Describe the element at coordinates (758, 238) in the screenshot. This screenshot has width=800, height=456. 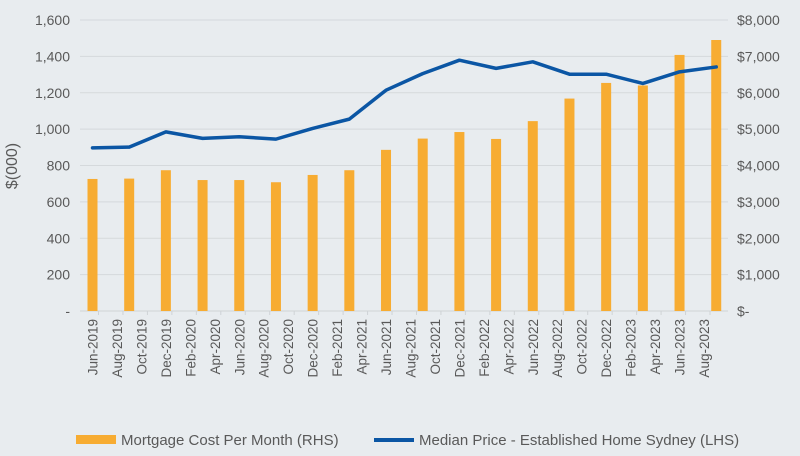
I see `right-axis-tick-label: $2,000` at that location.